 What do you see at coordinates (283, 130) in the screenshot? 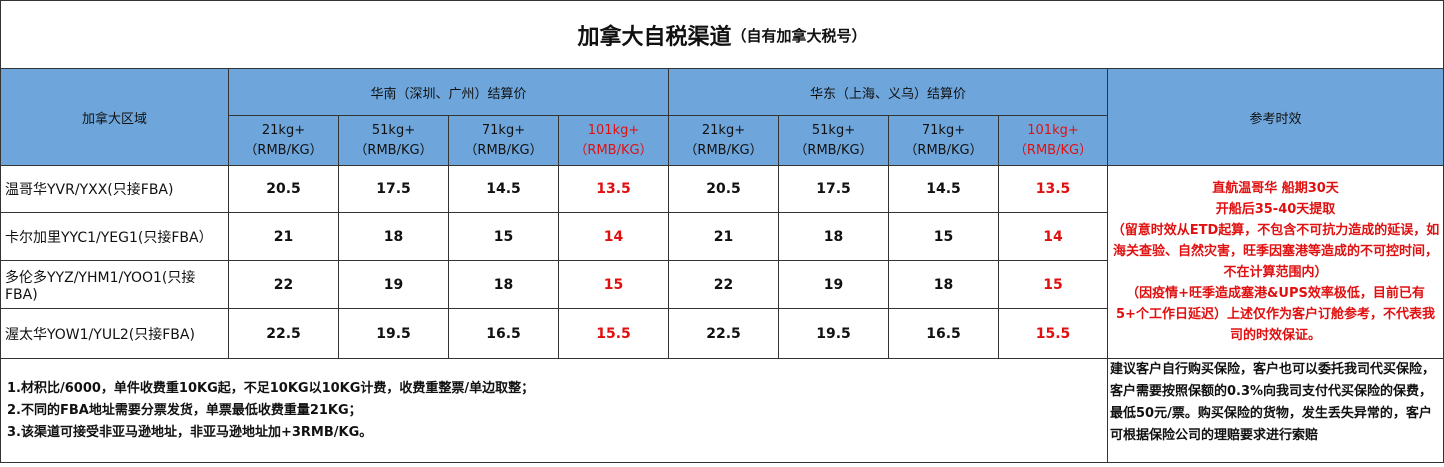
I see `weight: 21kg+` at bounding box center [283, 130].